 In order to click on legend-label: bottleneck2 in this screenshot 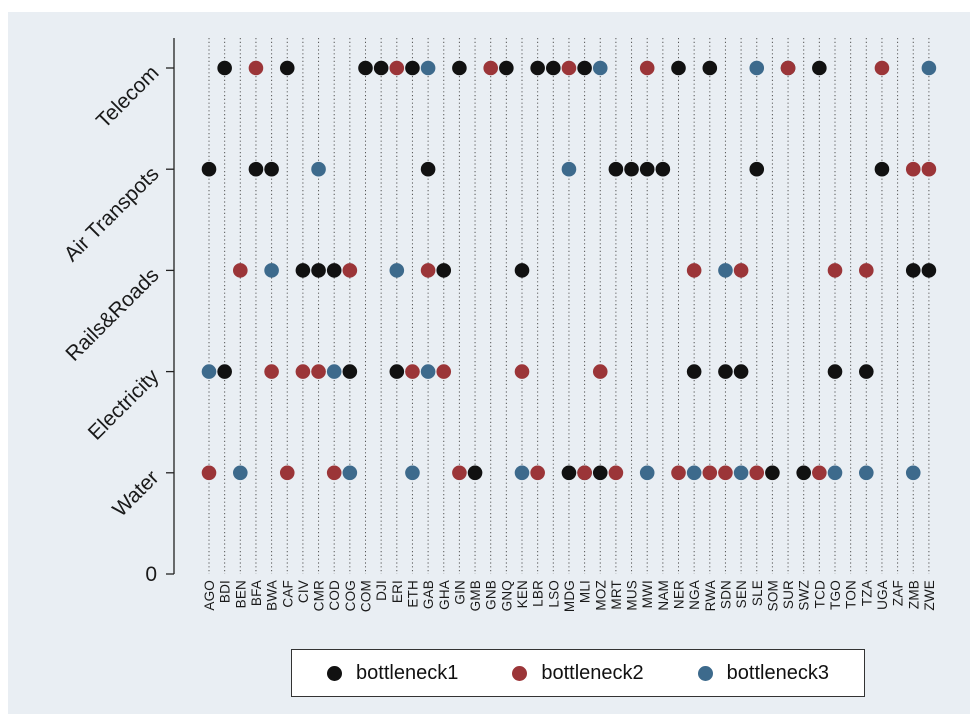, I will do `click(592, 672)`.